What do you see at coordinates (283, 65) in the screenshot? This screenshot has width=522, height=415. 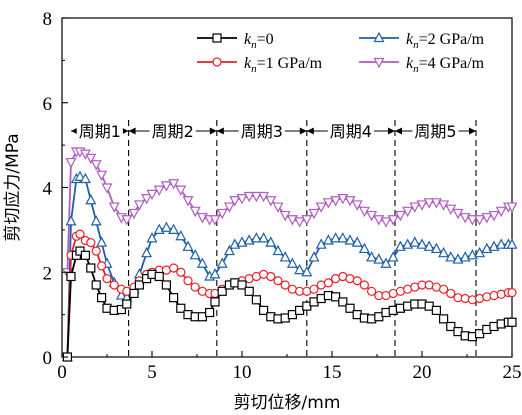 I see `legend-label: kn=1 GPa/m` at bounding box center [283, 65].